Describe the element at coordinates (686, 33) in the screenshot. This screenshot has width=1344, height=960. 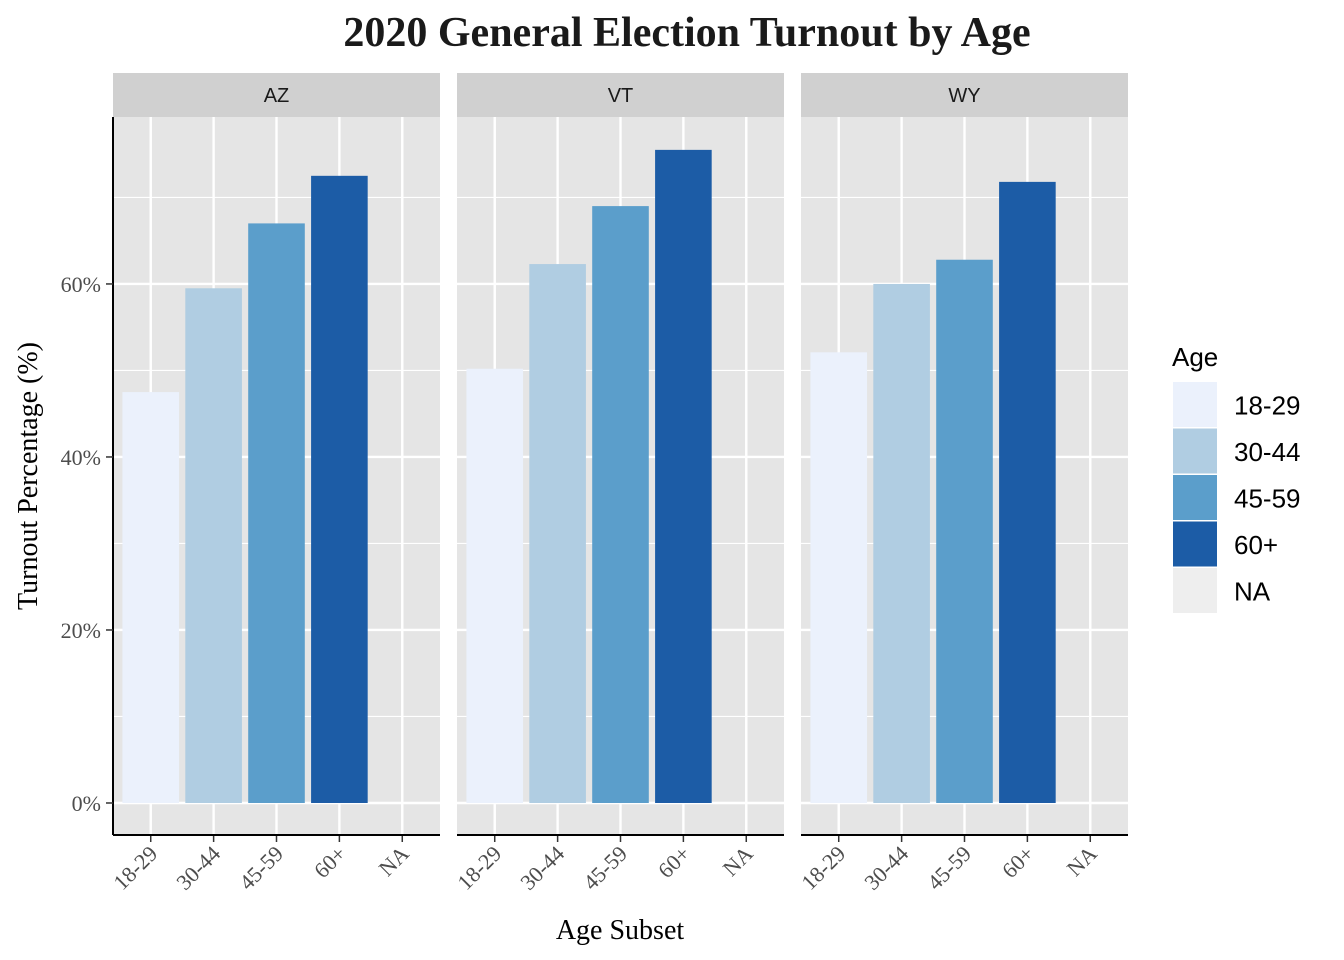
I see `chart-title: 2020 General Election Turnout by Age` at that location.